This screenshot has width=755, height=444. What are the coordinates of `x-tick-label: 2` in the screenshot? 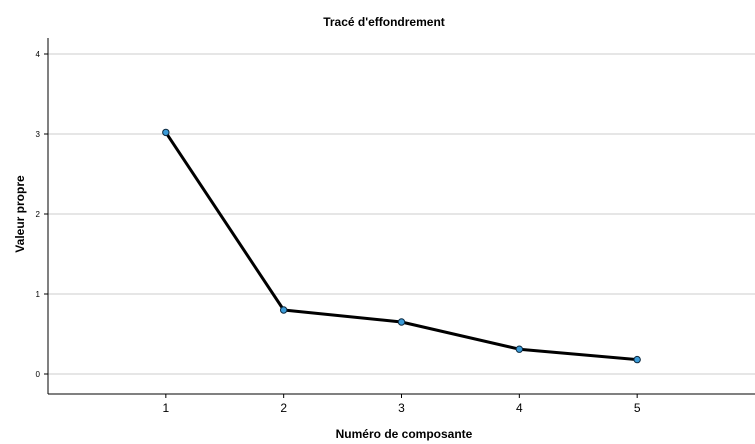 It's located at (283, 408).